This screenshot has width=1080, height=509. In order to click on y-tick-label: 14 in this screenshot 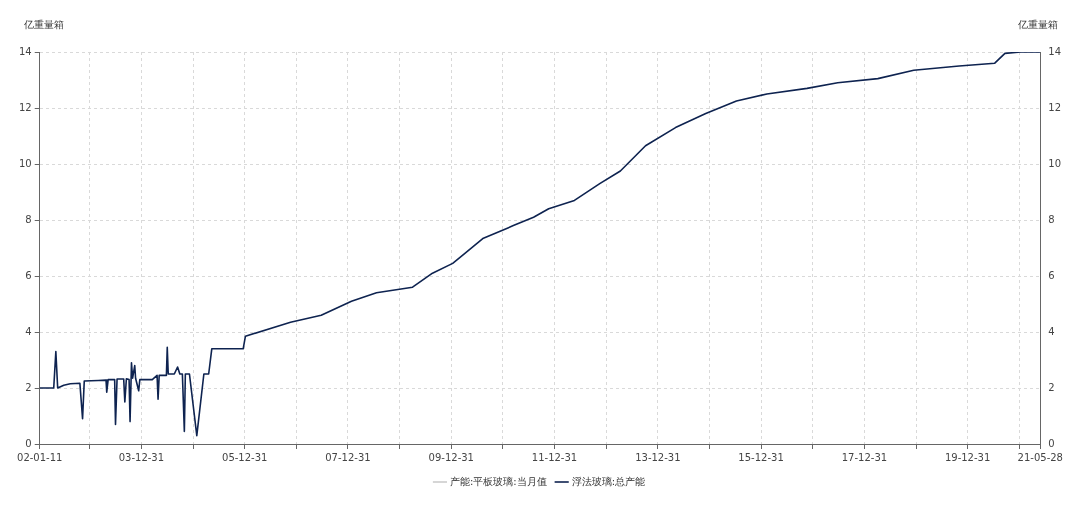, I will do `click(25, 51)`.